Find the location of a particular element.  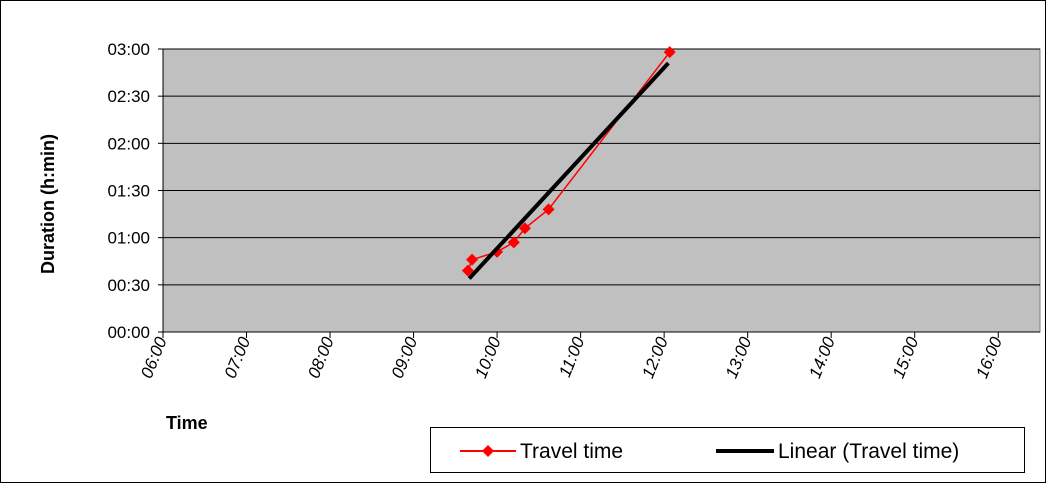

y-tick-label: 02:30 is located at coordinates (128, 96).